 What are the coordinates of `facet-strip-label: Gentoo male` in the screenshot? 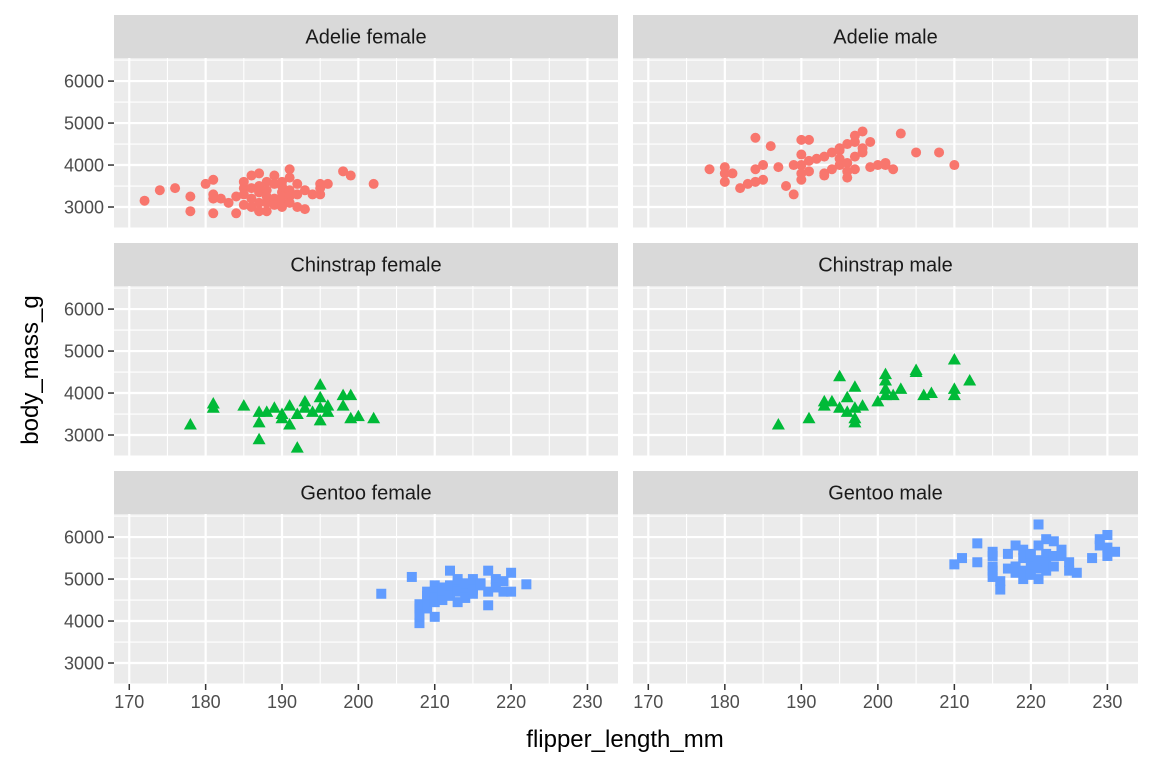 It's located at (885, 494).